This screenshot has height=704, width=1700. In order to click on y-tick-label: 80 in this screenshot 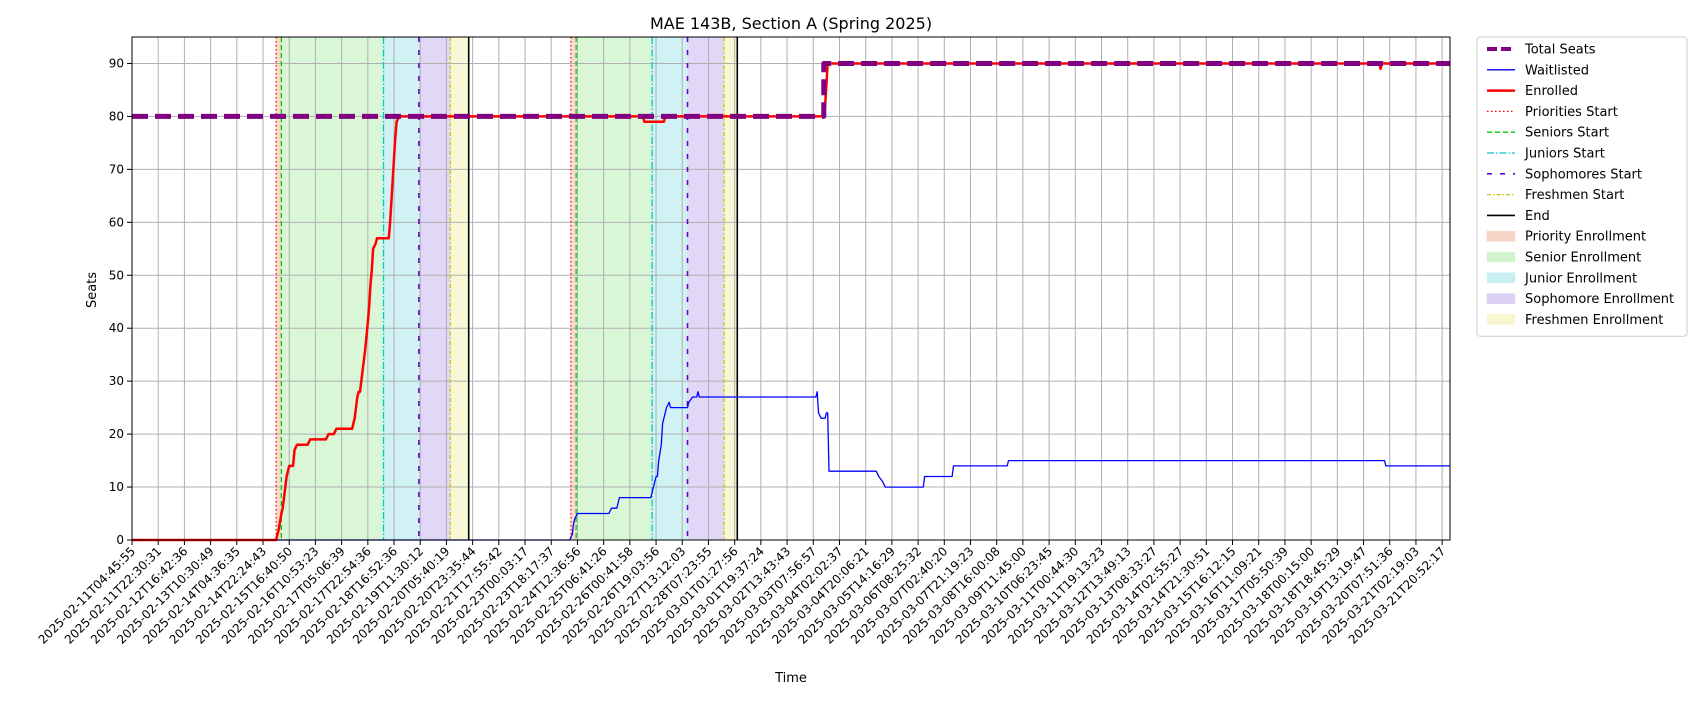, I will do `click(116, 116)`.